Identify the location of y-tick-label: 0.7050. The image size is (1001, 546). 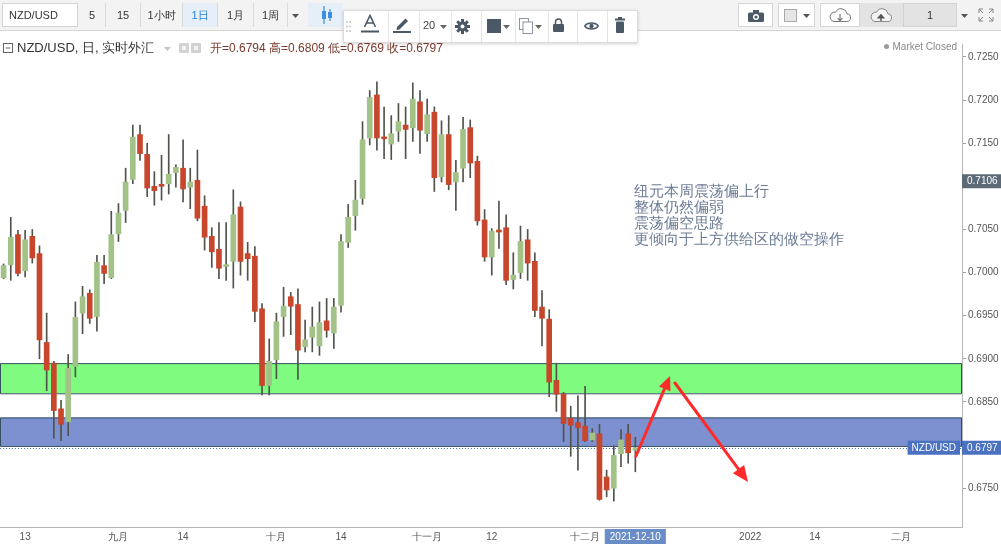
(984, 229).